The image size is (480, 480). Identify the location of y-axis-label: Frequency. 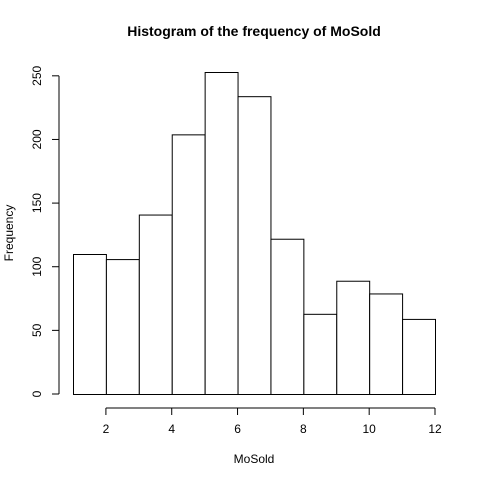
(9, 233).